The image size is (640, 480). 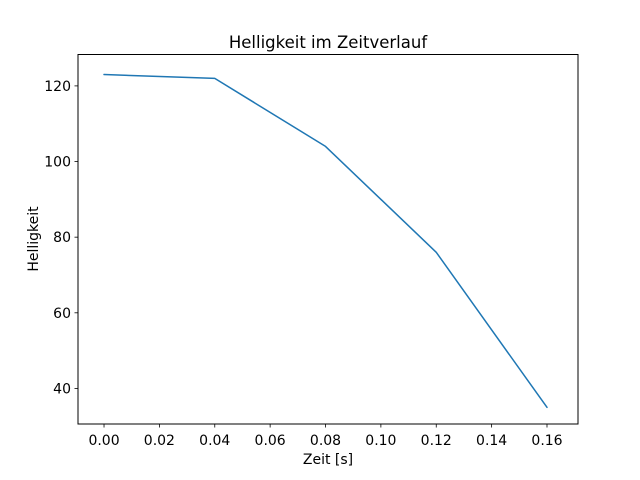 I want to click on x-tick-label: 0.02, so click(x=159, y=441).